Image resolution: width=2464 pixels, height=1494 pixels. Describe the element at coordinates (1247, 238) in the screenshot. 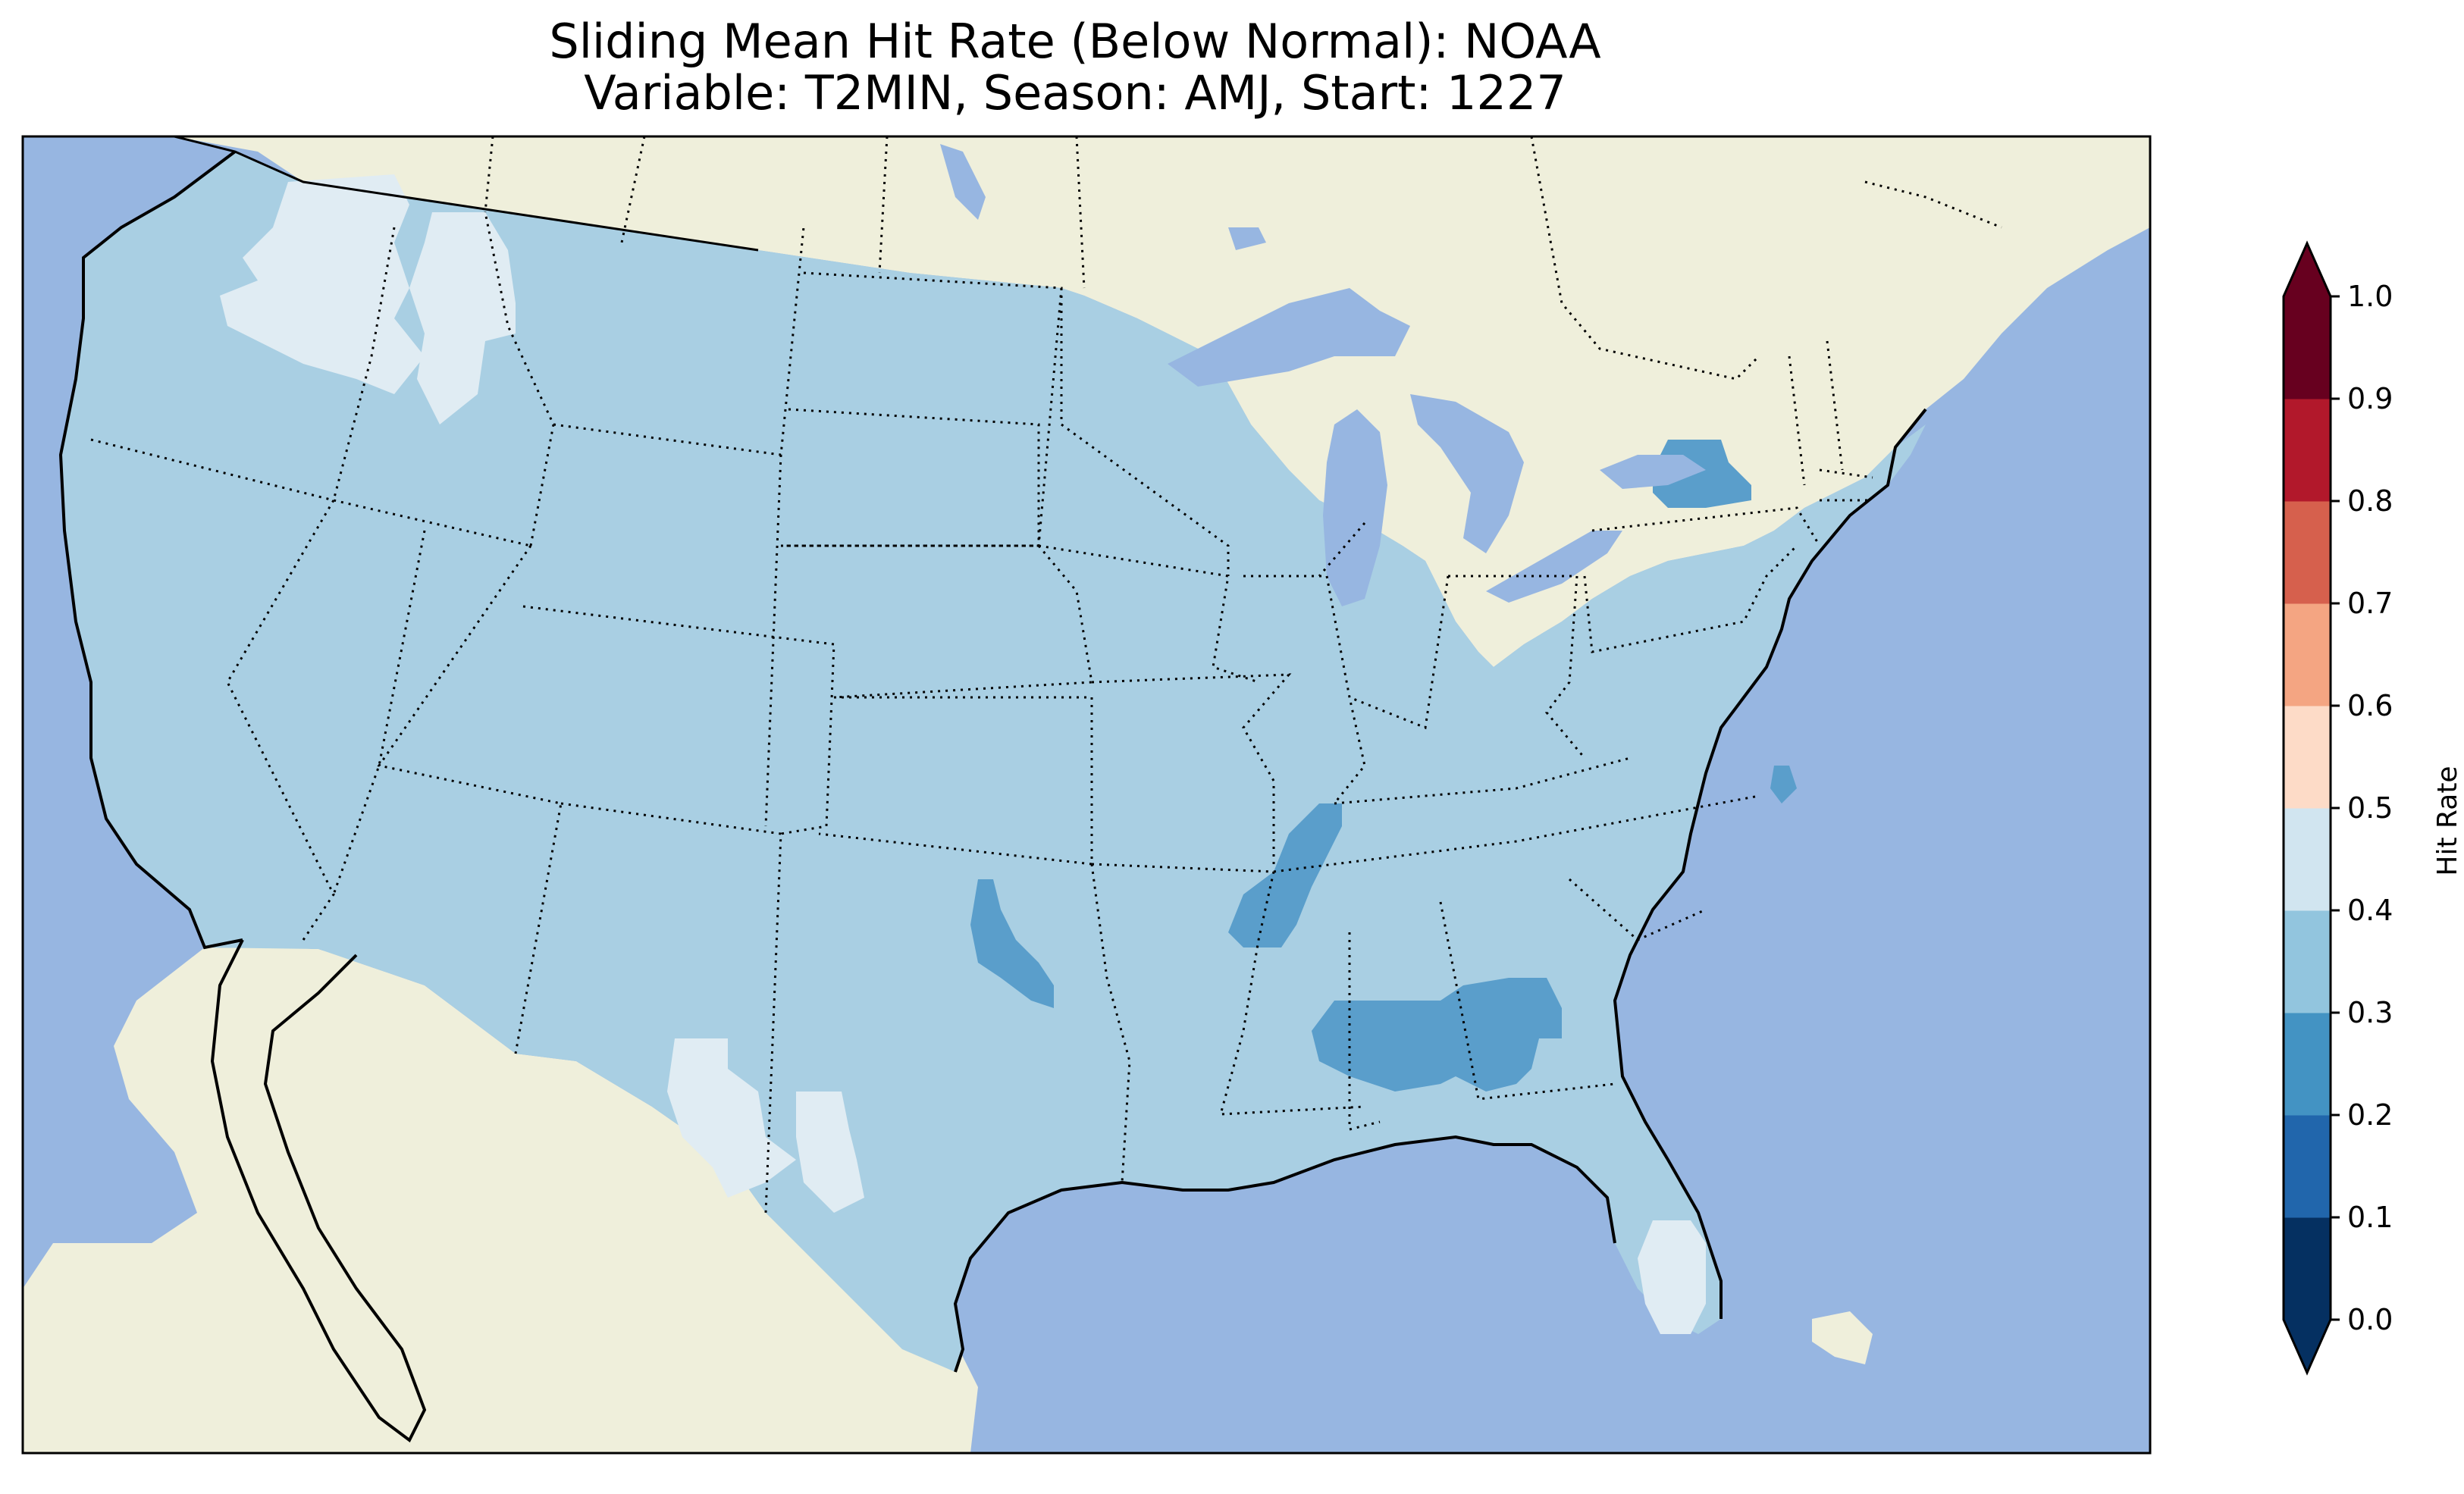

I see `lake-of-the-woods` at that location.